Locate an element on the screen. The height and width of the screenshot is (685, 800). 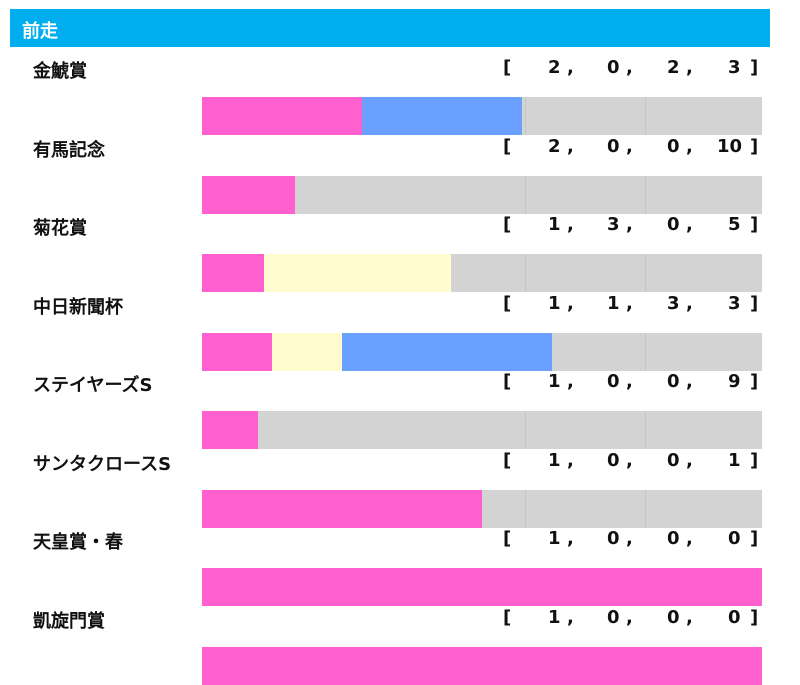
race-row: 中日新聞杯 [1, 1, 3, 3] is located at coordinates (400, 332).